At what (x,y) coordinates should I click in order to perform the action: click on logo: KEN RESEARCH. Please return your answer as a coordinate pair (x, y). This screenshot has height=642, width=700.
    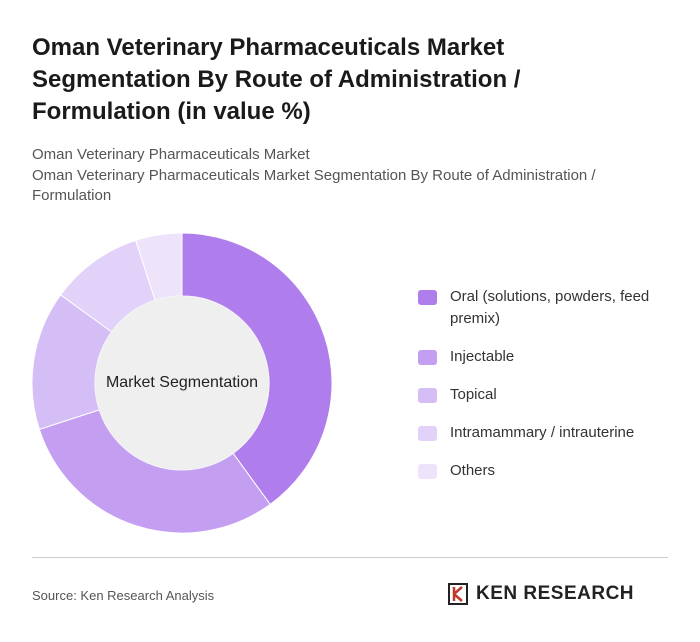
    Looking at the image, I should click on (541, 594).